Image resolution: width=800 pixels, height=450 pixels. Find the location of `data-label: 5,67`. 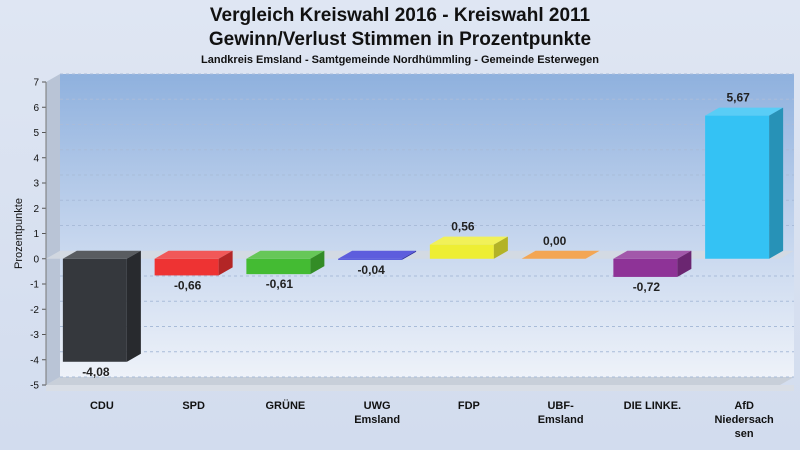

data-label: 5,67 is located at coordinates (738, 98).